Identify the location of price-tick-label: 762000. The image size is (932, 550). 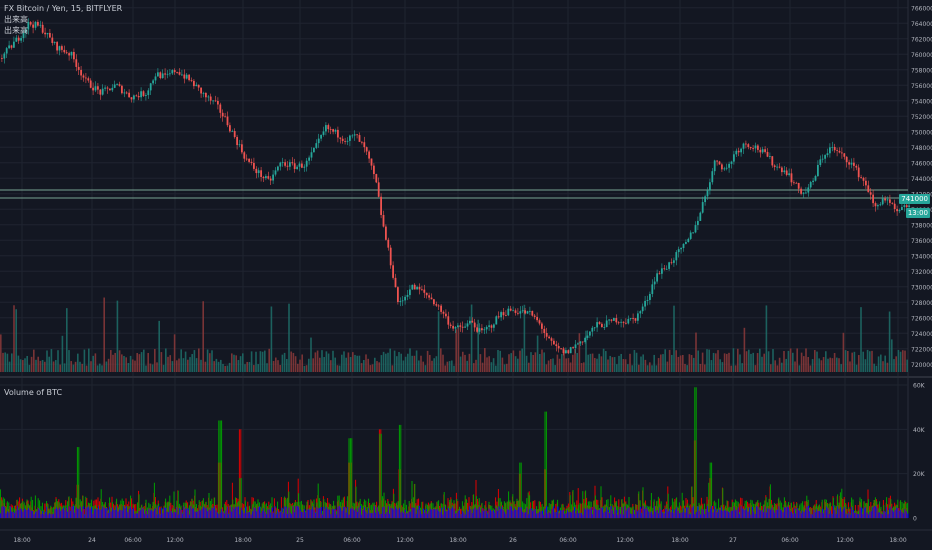
(921, 39).